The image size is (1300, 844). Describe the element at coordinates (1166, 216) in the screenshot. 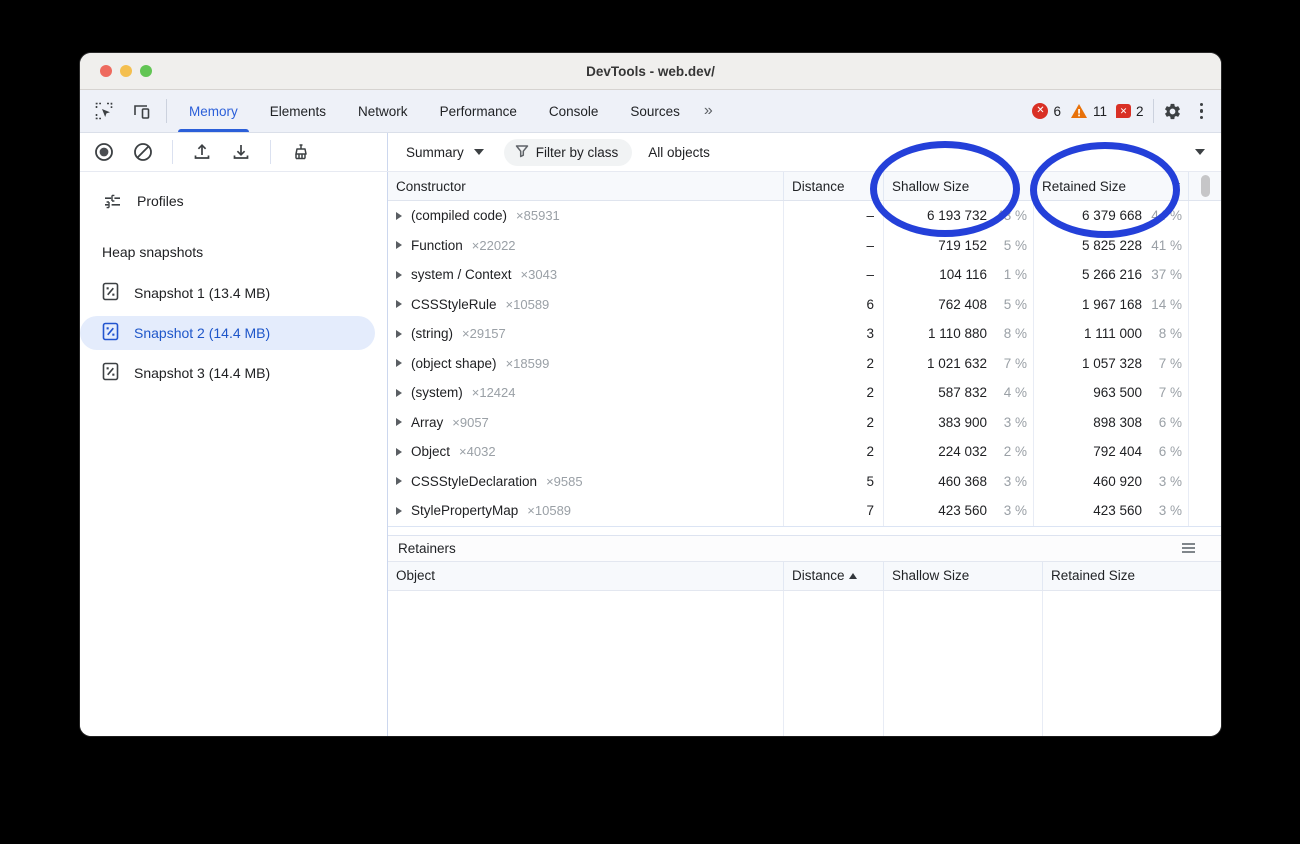

I see `retained-pct: 44 %` at that location.